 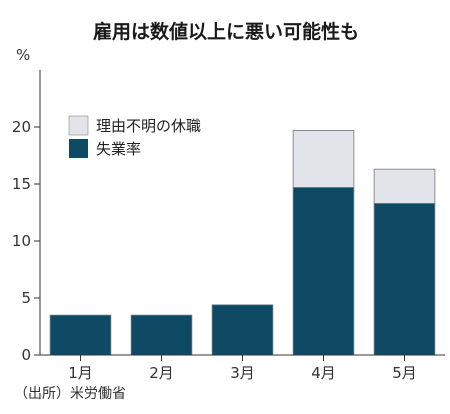 I want to click on legend-label-unexplained-leave: 理由不明の休職, so click(x=148, y=126).